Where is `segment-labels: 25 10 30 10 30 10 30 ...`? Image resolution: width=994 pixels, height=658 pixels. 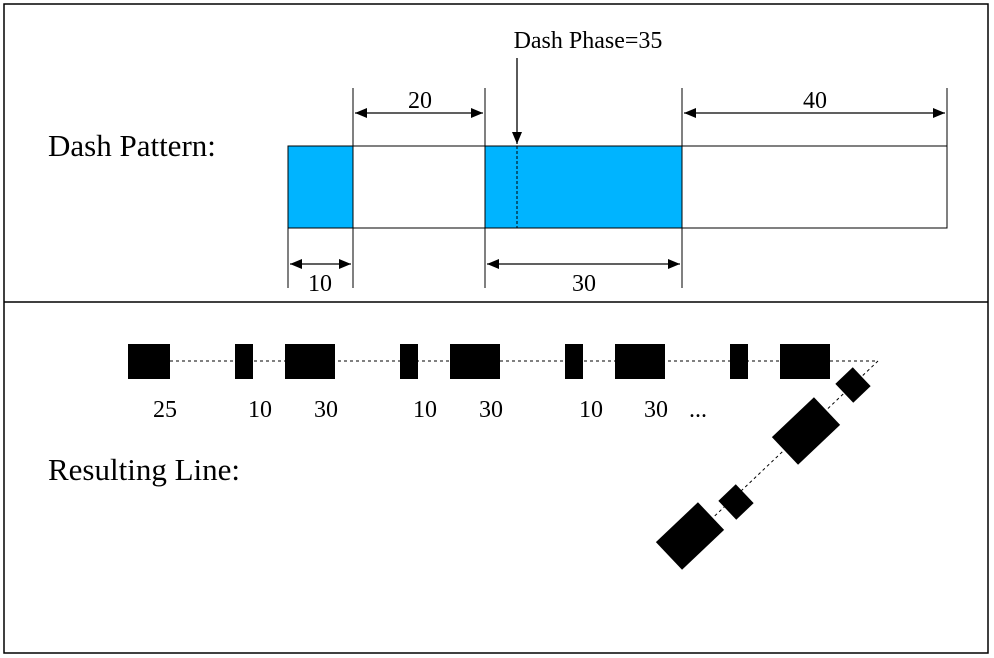
segment-labels: 25 10 30 10 30 10 30 ... is located at coordinates (430, 410).